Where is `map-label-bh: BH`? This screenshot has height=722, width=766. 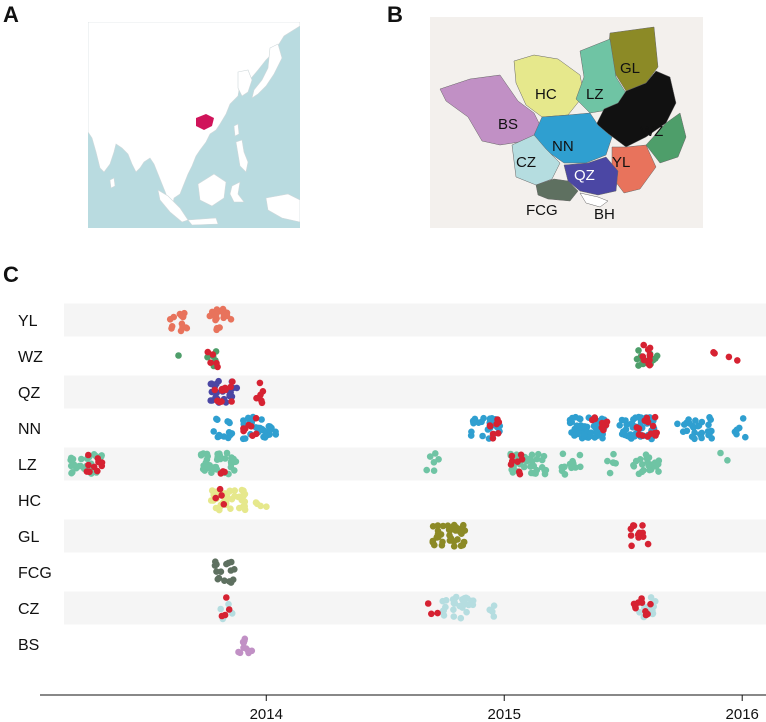
map-label-bh: BH is located at coordinates (604, 214).